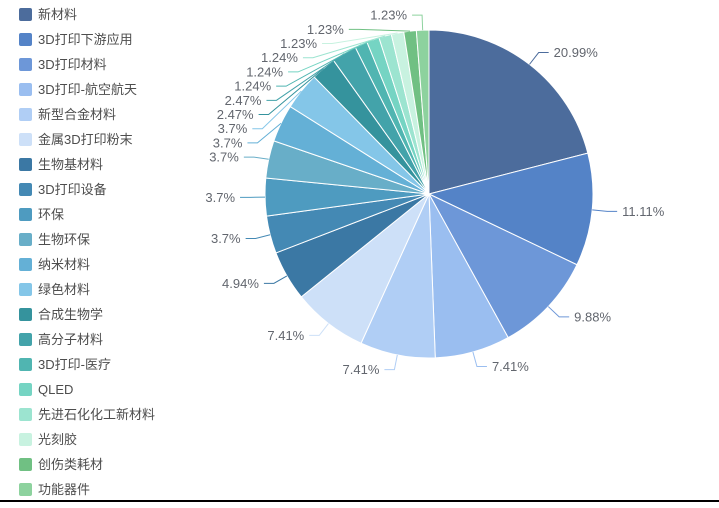  I want to click on legend-item-新材料: 新材料, so click(87, 14).